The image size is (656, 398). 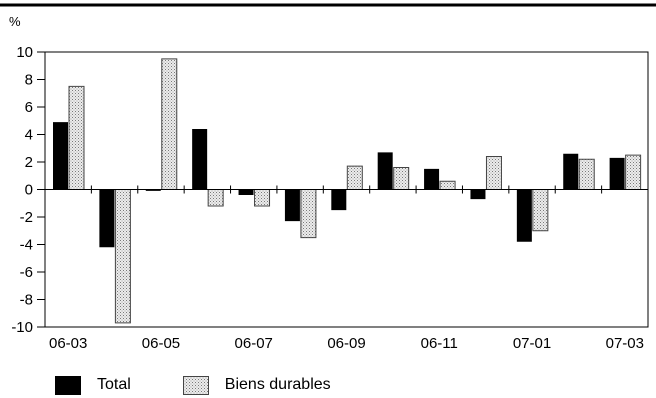 What do you see at coordinates (93, 385) in the screenshot?
I see `legend-item-total: Total` at bounding box center [93, 385].